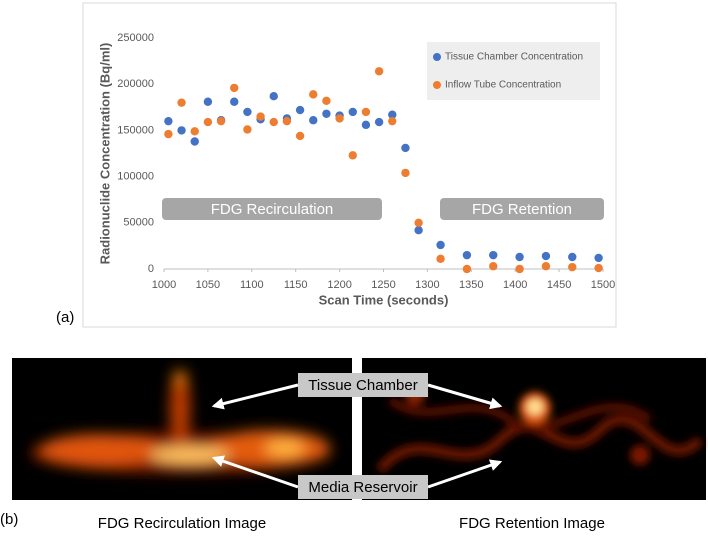 Image resolution: width=708 pixels, height=540 pixels. I want to click on image-caption: FDG Retention Image, so click(532, 523).